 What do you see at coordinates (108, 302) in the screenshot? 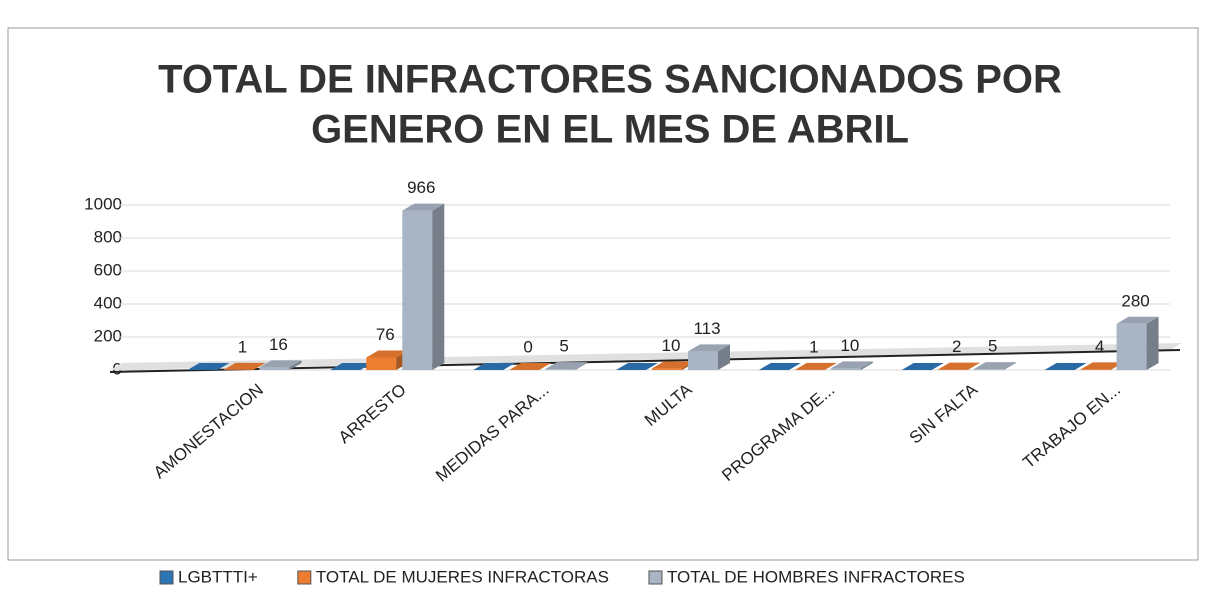
I see `y-tick-label: 400` at bounding box center [108, 302].